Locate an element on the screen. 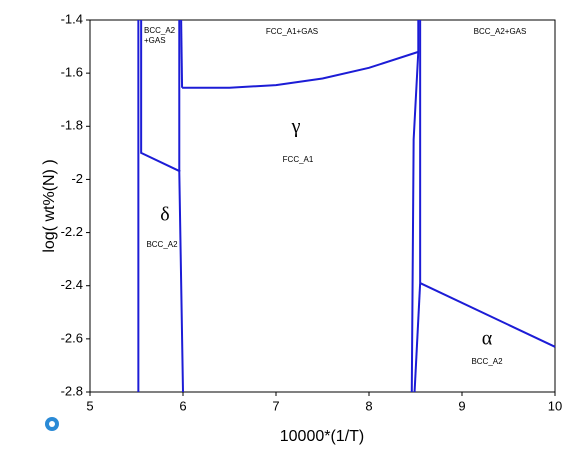  phase-label: FCC_A1+GAS is located at coordinates (292, 31).